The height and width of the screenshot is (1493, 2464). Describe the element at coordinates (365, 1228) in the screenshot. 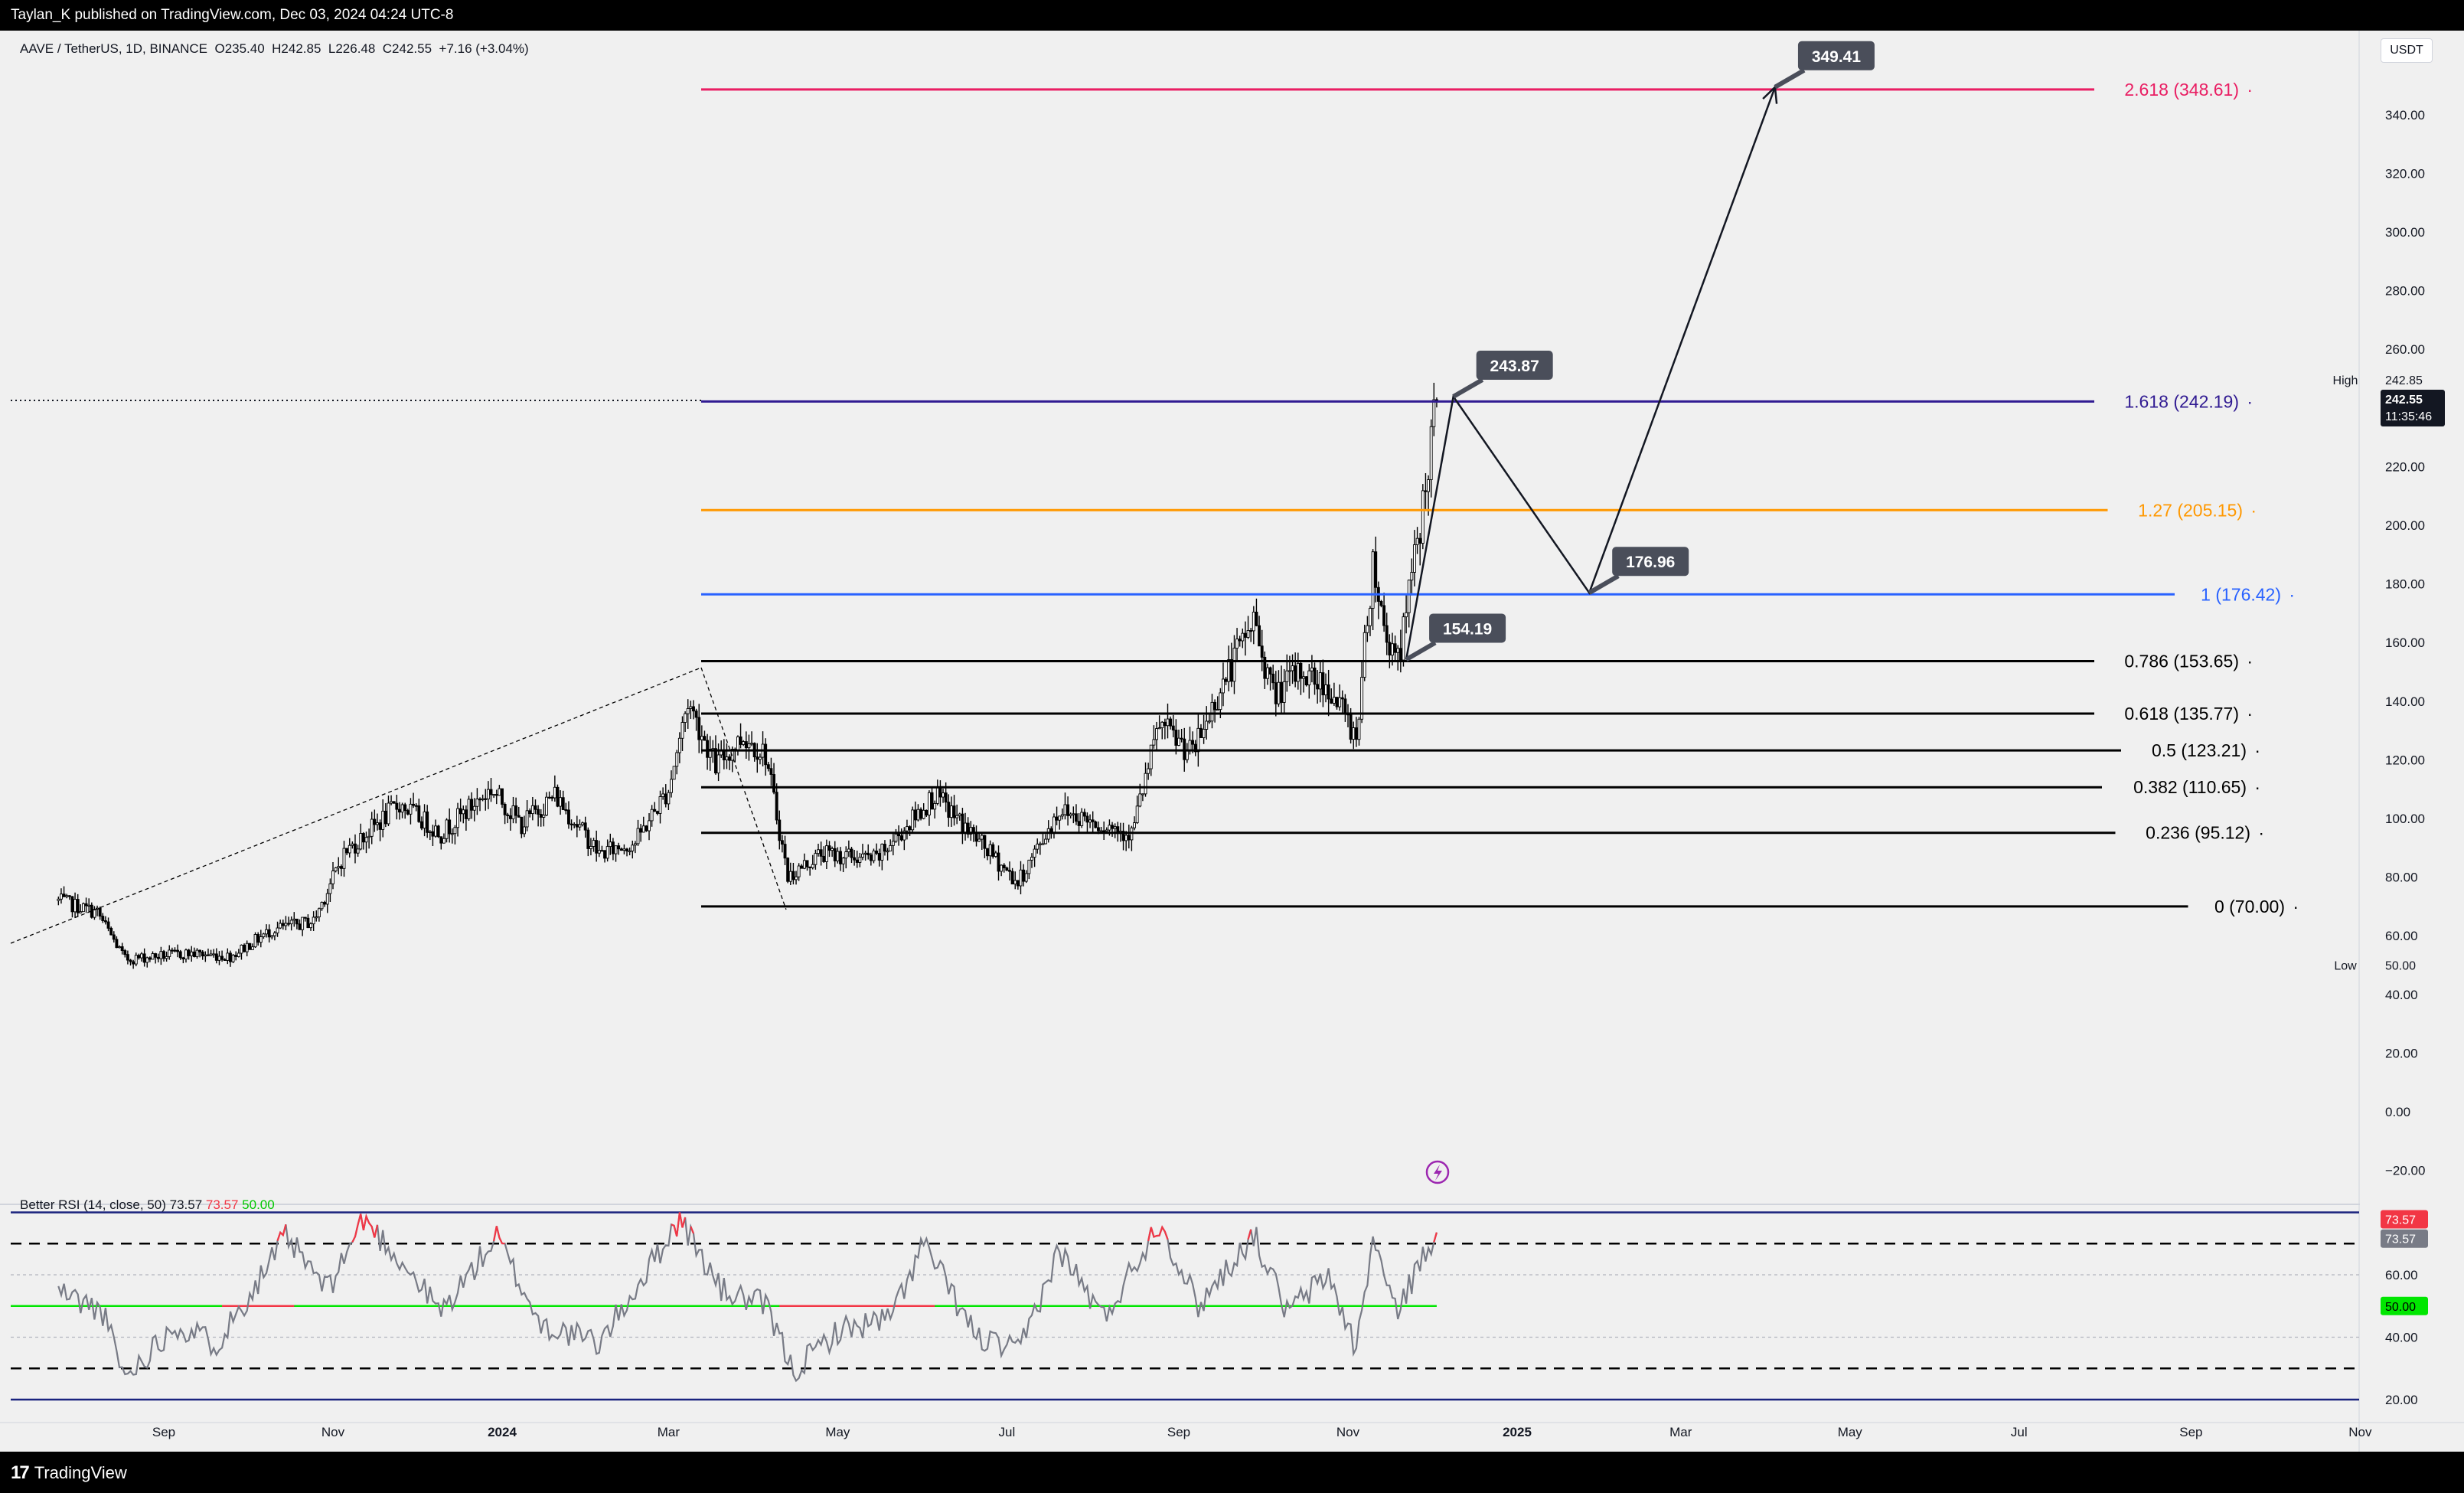

I see `rsi-overbought-segment` at that location.